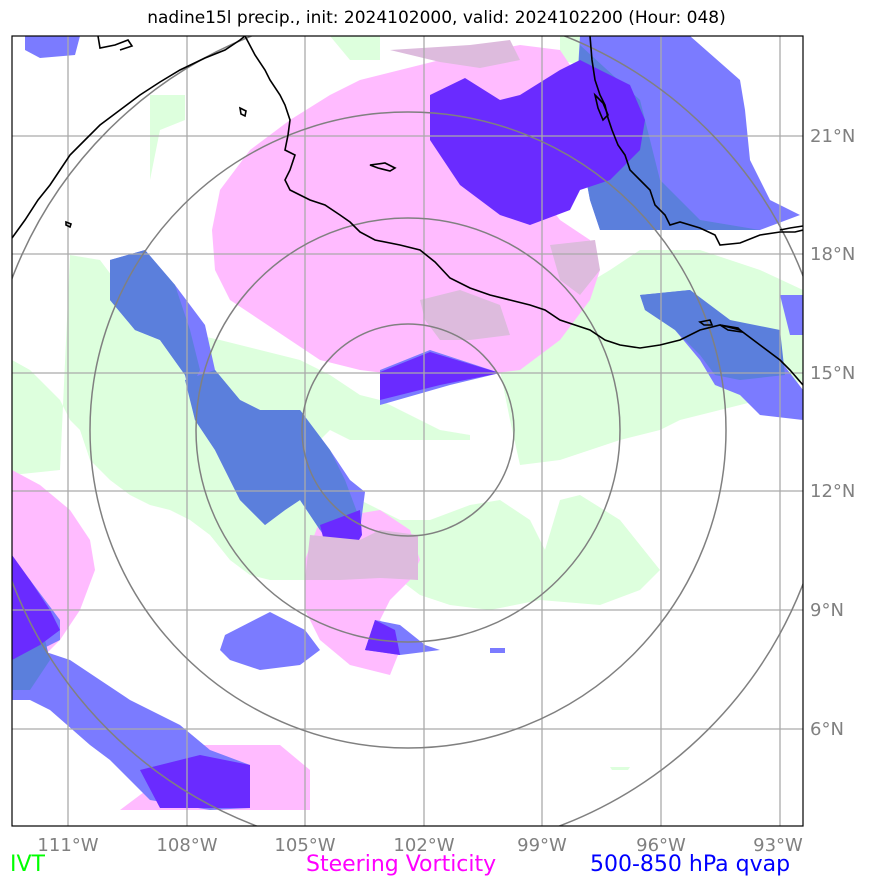 The height and width of the screenshot is (891, 873). What do you see at coordinates (827, 729) in the screenshot?
I see `lat-tick-label: 6°N` at bounding box center [827, 729].